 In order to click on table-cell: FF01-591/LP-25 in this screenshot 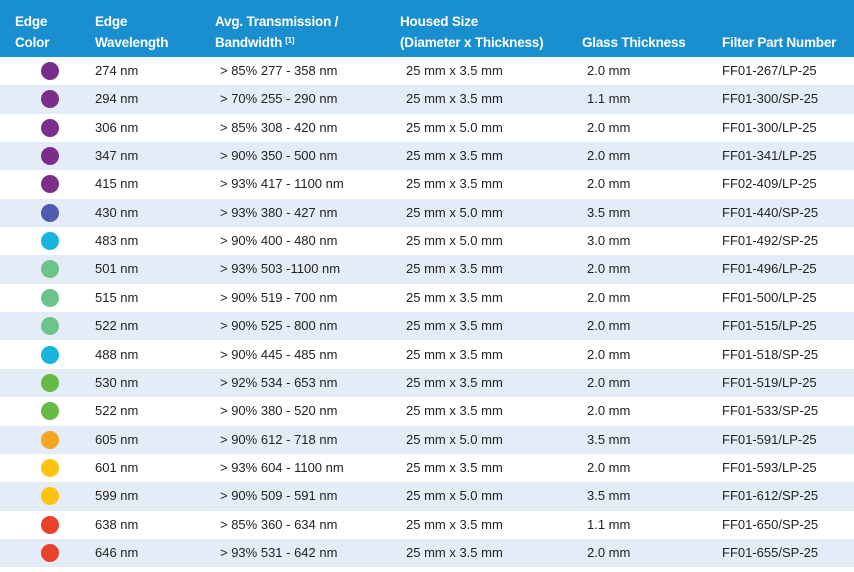, I will do `click(769, 439)`.